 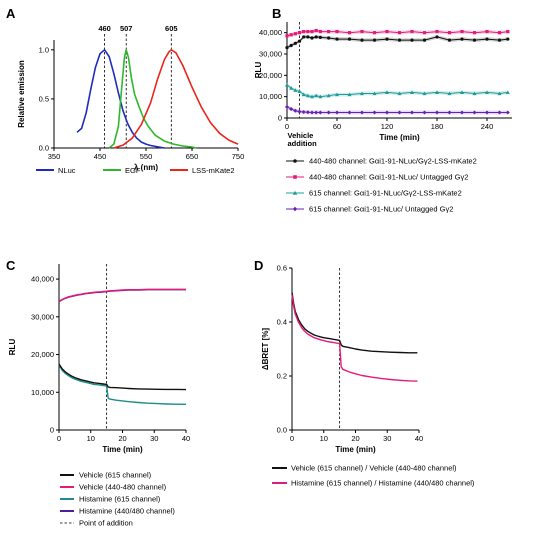 What do you see at coordinates (385, 193) in the screenshot?
I see `legend-label-b-2: 615 channel: Gαi1-91-NLuc/Gγ2-LSS-mKate2` at bounding box center [385, 193].